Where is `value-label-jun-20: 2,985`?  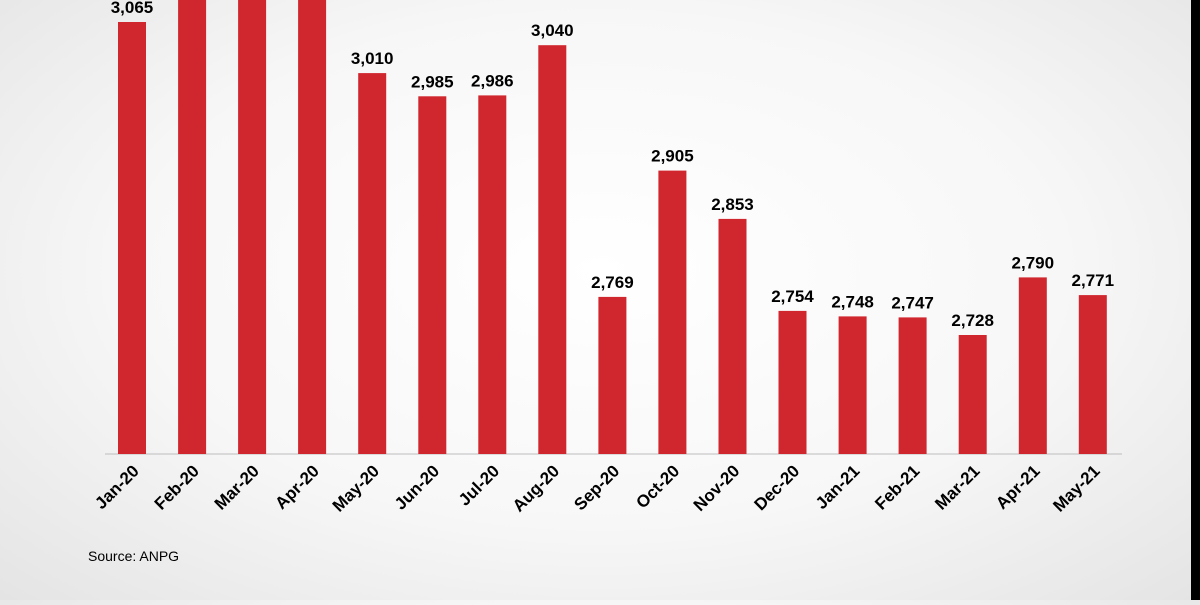
value-label-jun-20: 2,985 is located at coordinates (432, 81).